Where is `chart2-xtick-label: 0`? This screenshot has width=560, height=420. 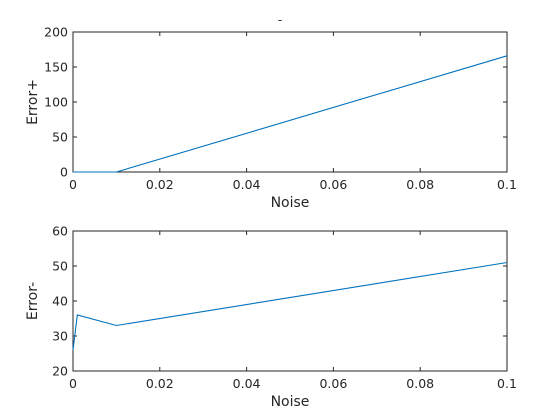 chart2-xtick-label: 0 is located at coordinates (73, 383).